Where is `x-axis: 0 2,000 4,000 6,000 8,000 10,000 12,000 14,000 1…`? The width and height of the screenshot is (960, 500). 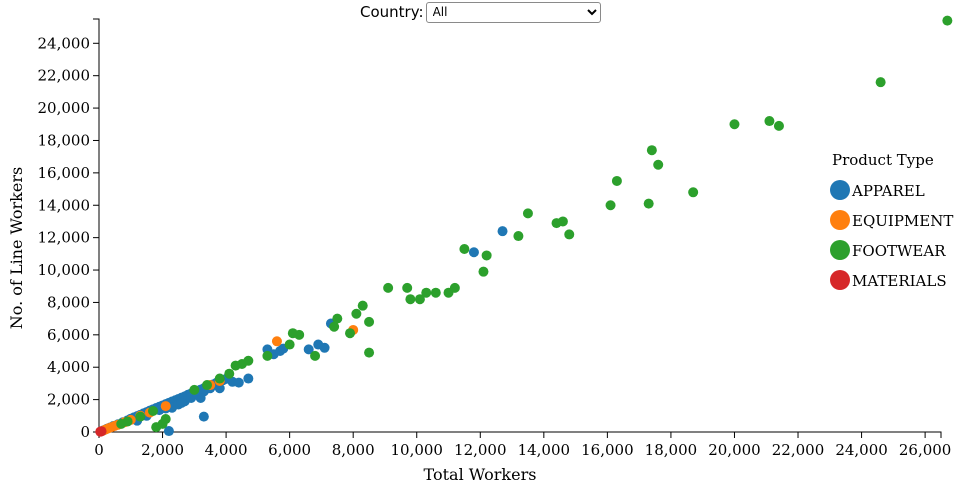 x-axis: 0 2,000 4,000 6,000 8,000 10,000 12,000 14,000 1… is located at coordinates (522, 445).